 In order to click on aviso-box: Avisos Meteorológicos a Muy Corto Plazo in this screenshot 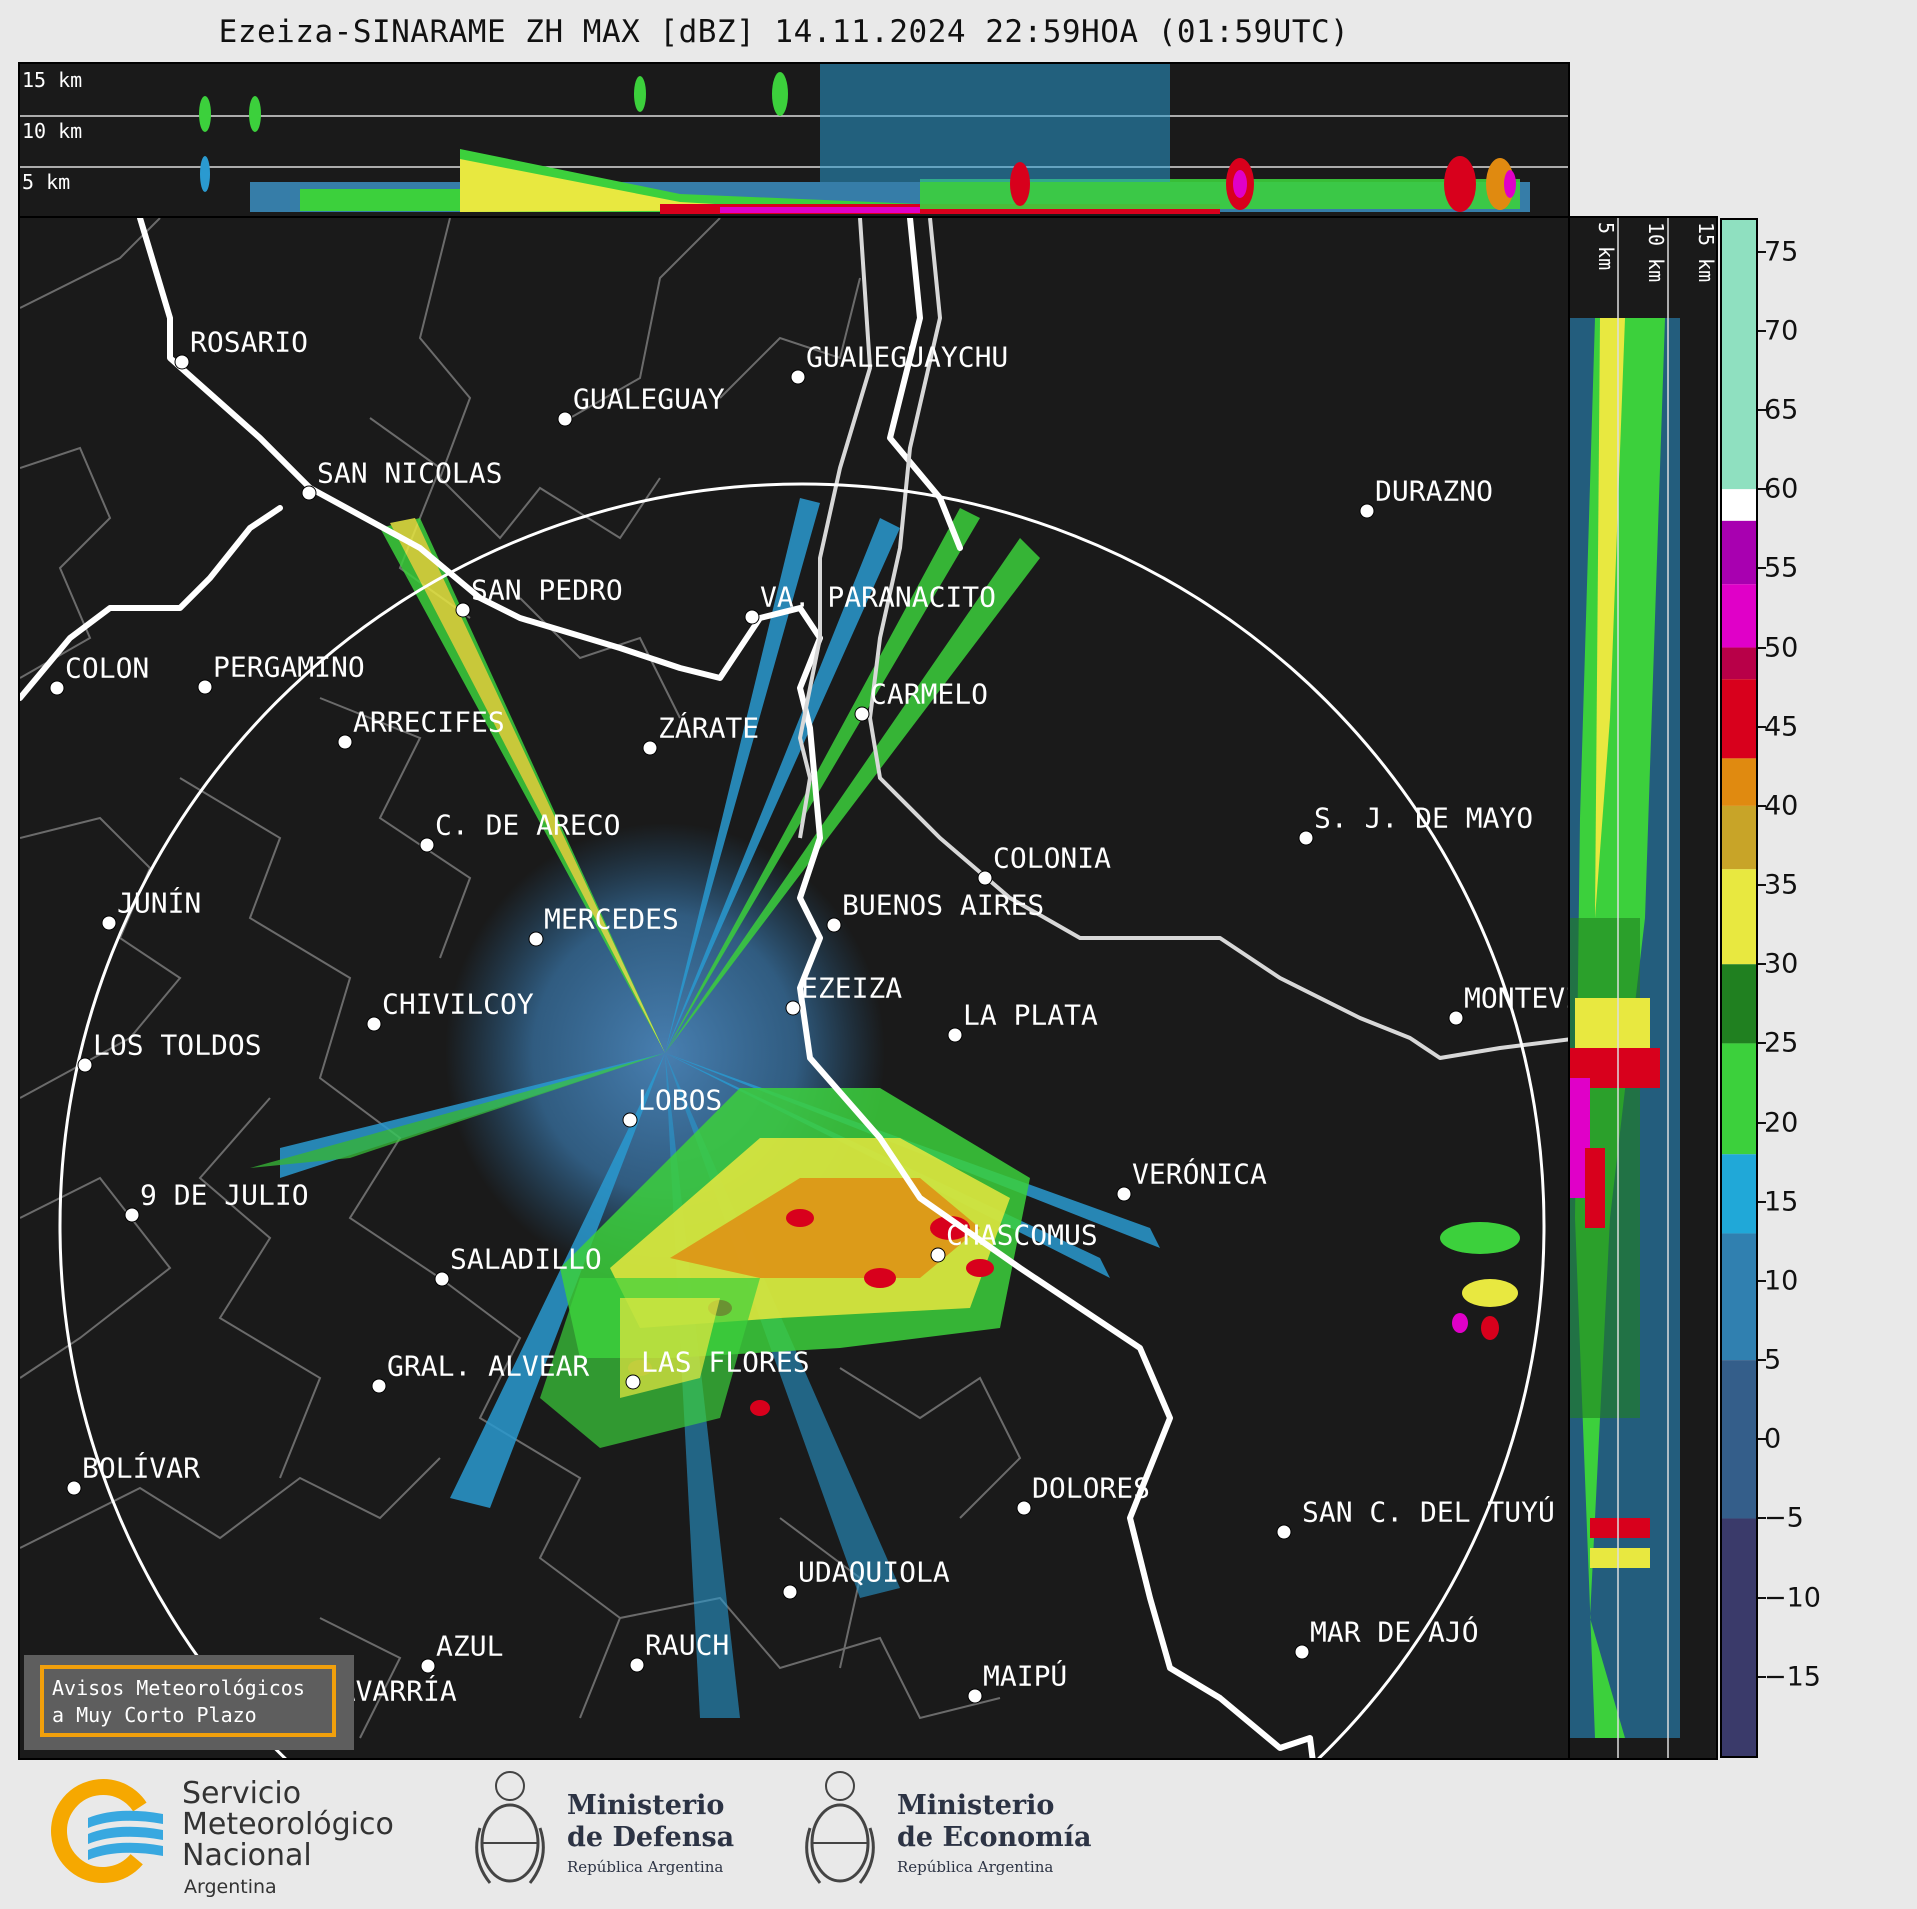, I will do `click(188, 1701)`.